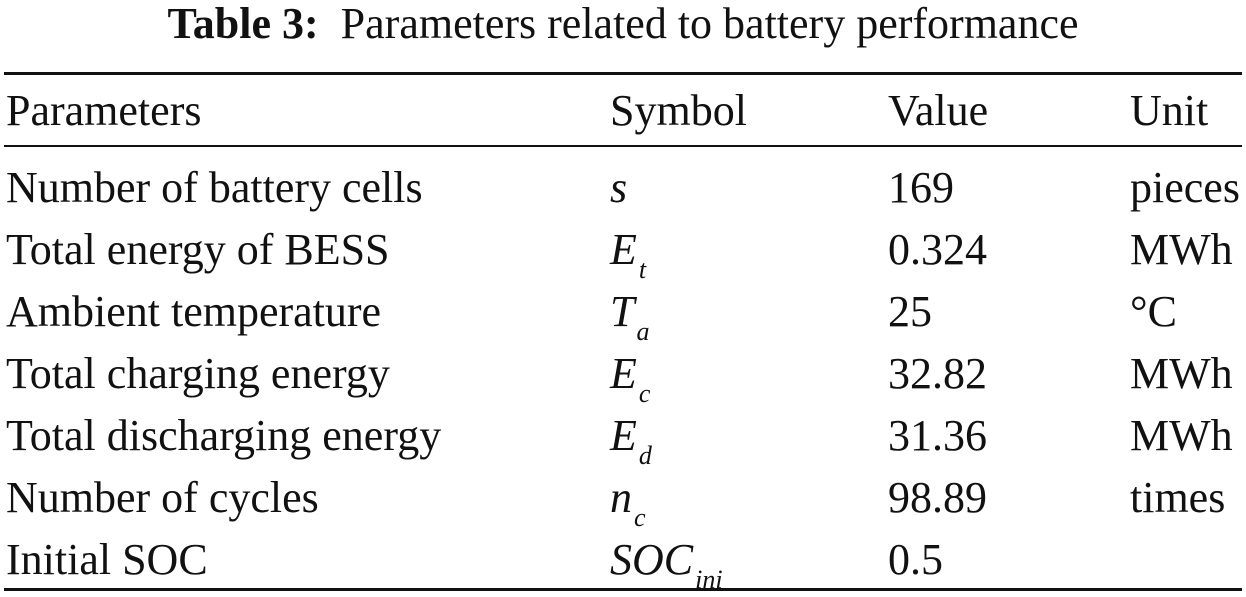 The image size is (1246, 597). I want to click on row-symbol: s, so click(619, 187).